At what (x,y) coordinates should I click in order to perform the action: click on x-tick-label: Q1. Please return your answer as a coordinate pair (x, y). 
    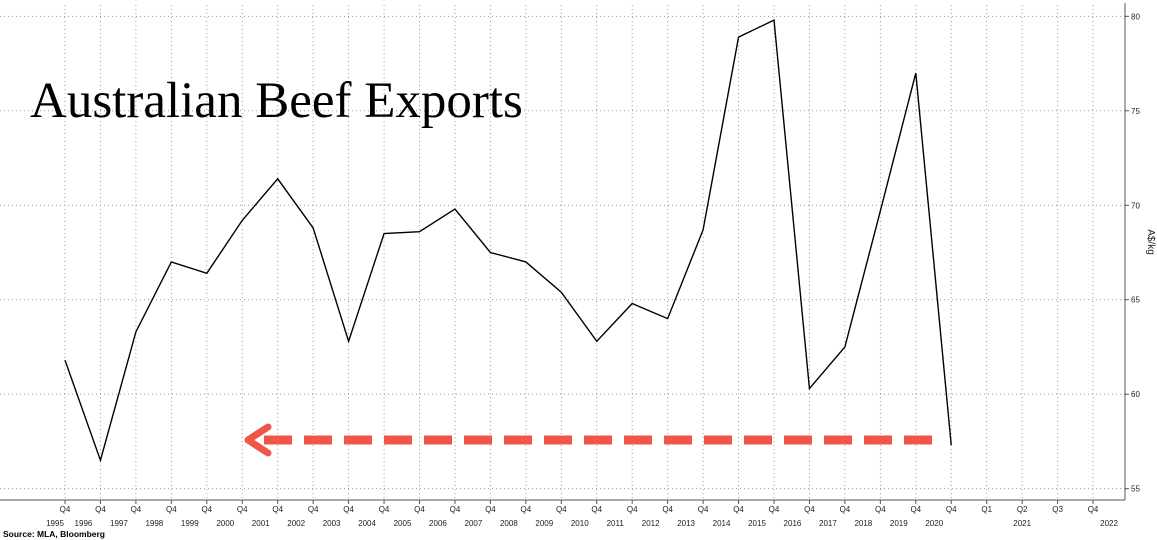
    Looking at the image, I should click on (986, 509).